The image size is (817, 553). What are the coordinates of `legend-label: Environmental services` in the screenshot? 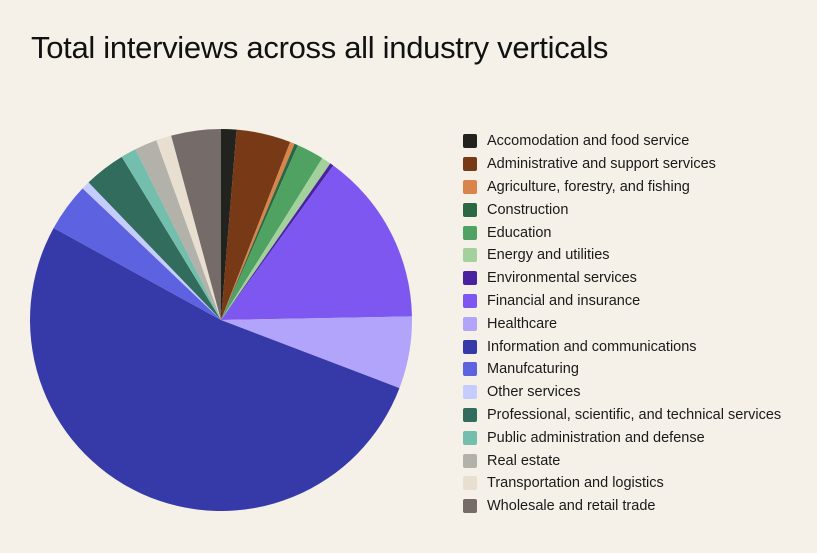 It's located at (562, 278).